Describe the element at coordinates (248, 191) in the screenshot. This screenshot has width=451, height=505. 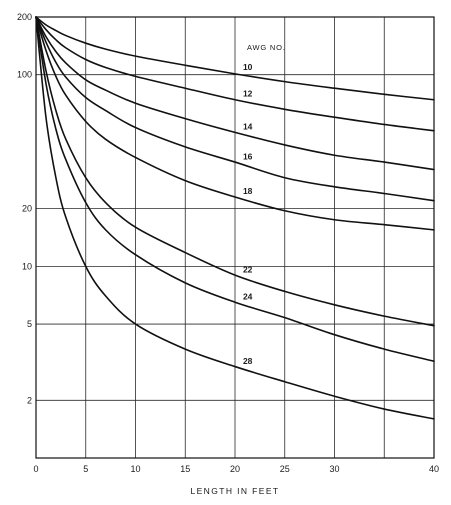
I see `curve-label-awg-18: 18` at that location.